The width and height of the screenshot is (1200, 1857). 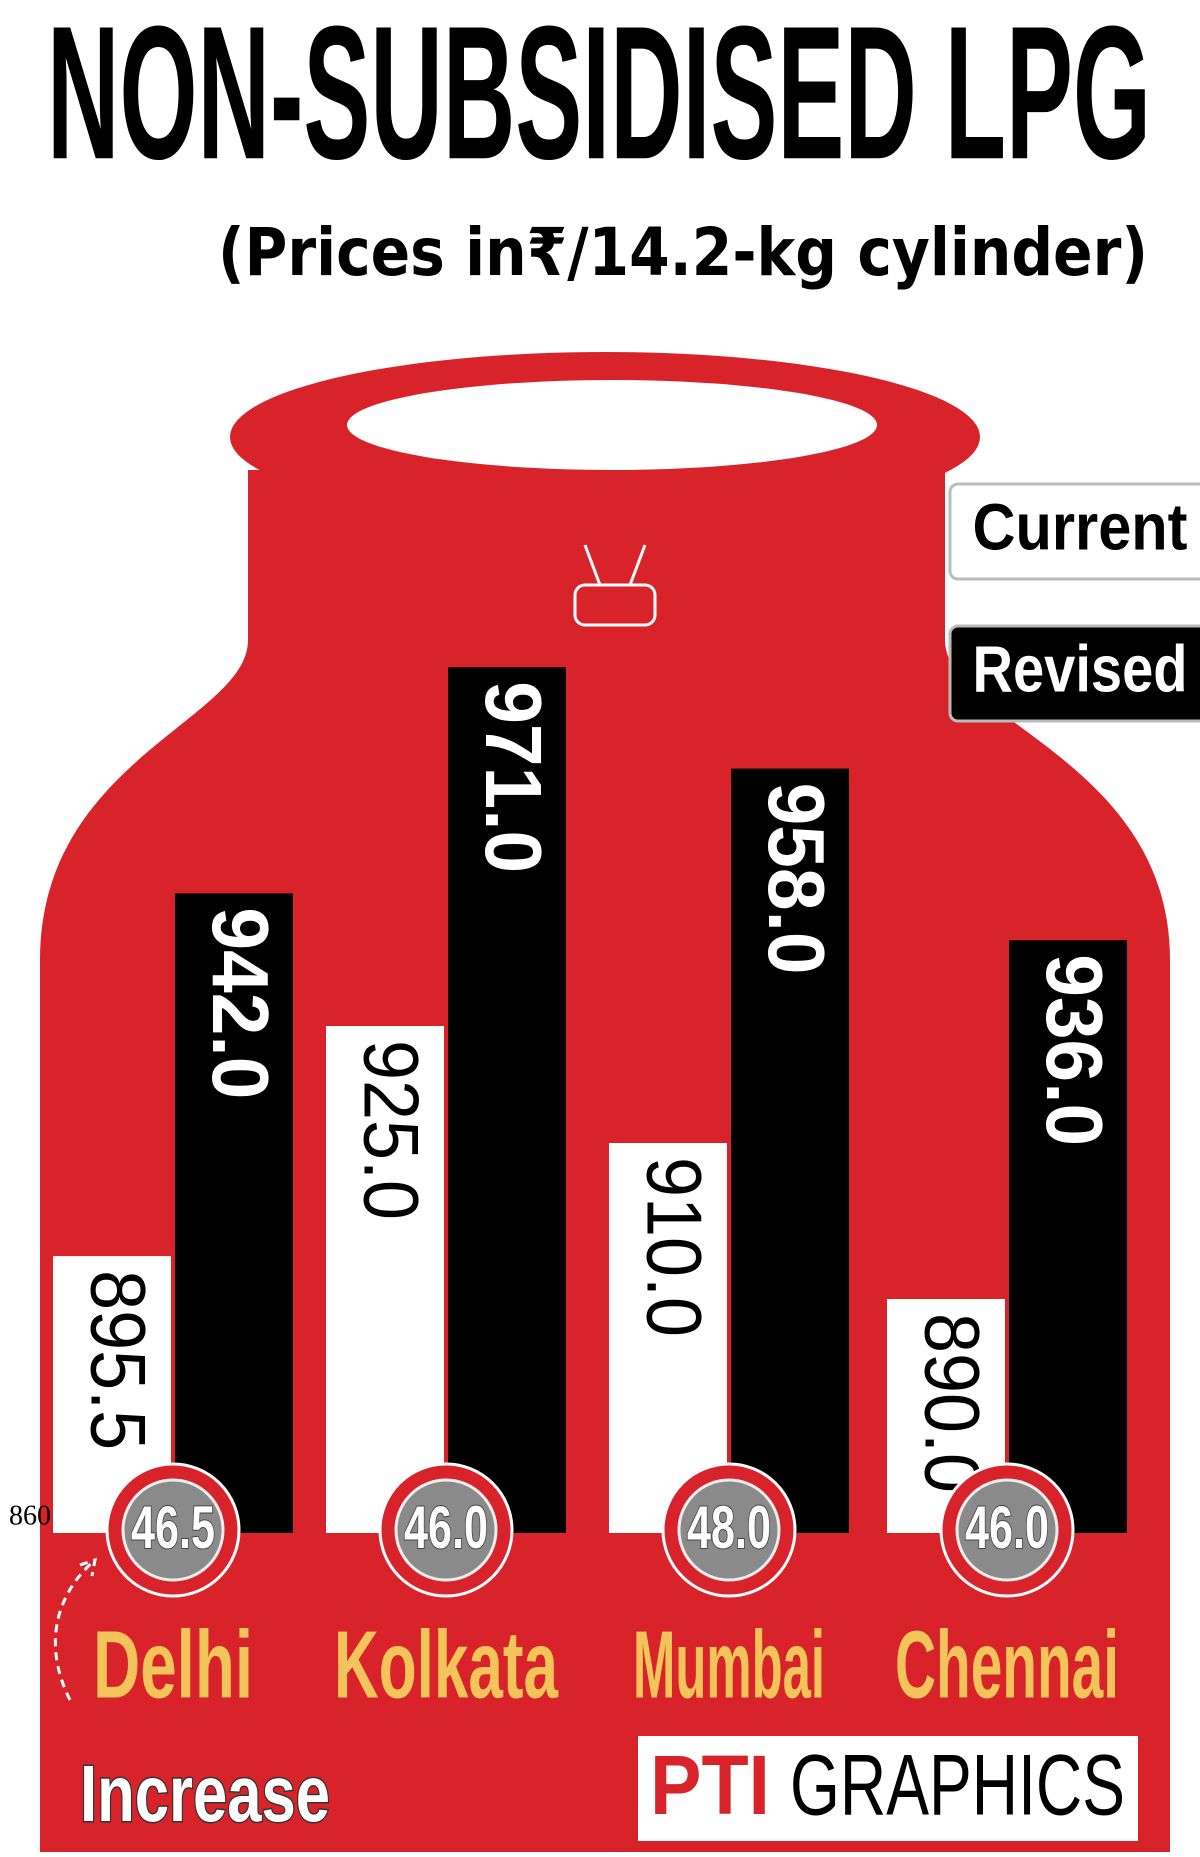 What do you see at coordinates (118, 1360) in the screenshot?
I see `value-label: 895.5` at bounding box center [118, 1360].